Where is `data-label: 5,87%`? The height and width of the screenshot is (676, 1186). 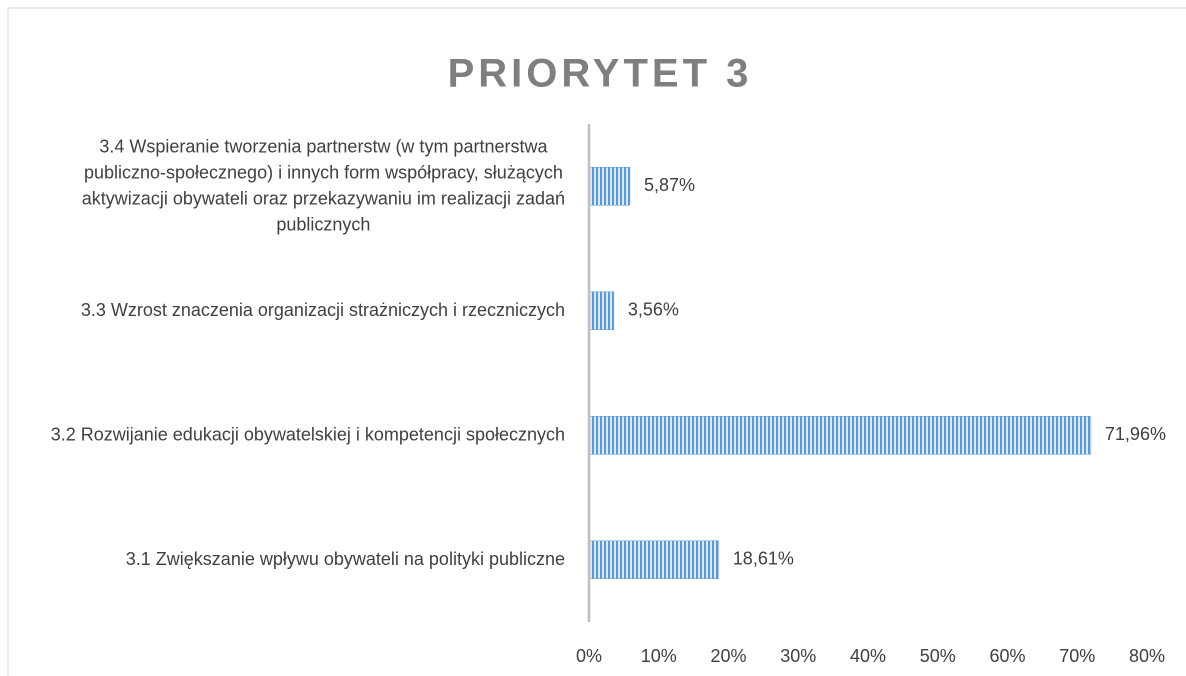 data-label: 5,87% is located at coordinates (669, 185).